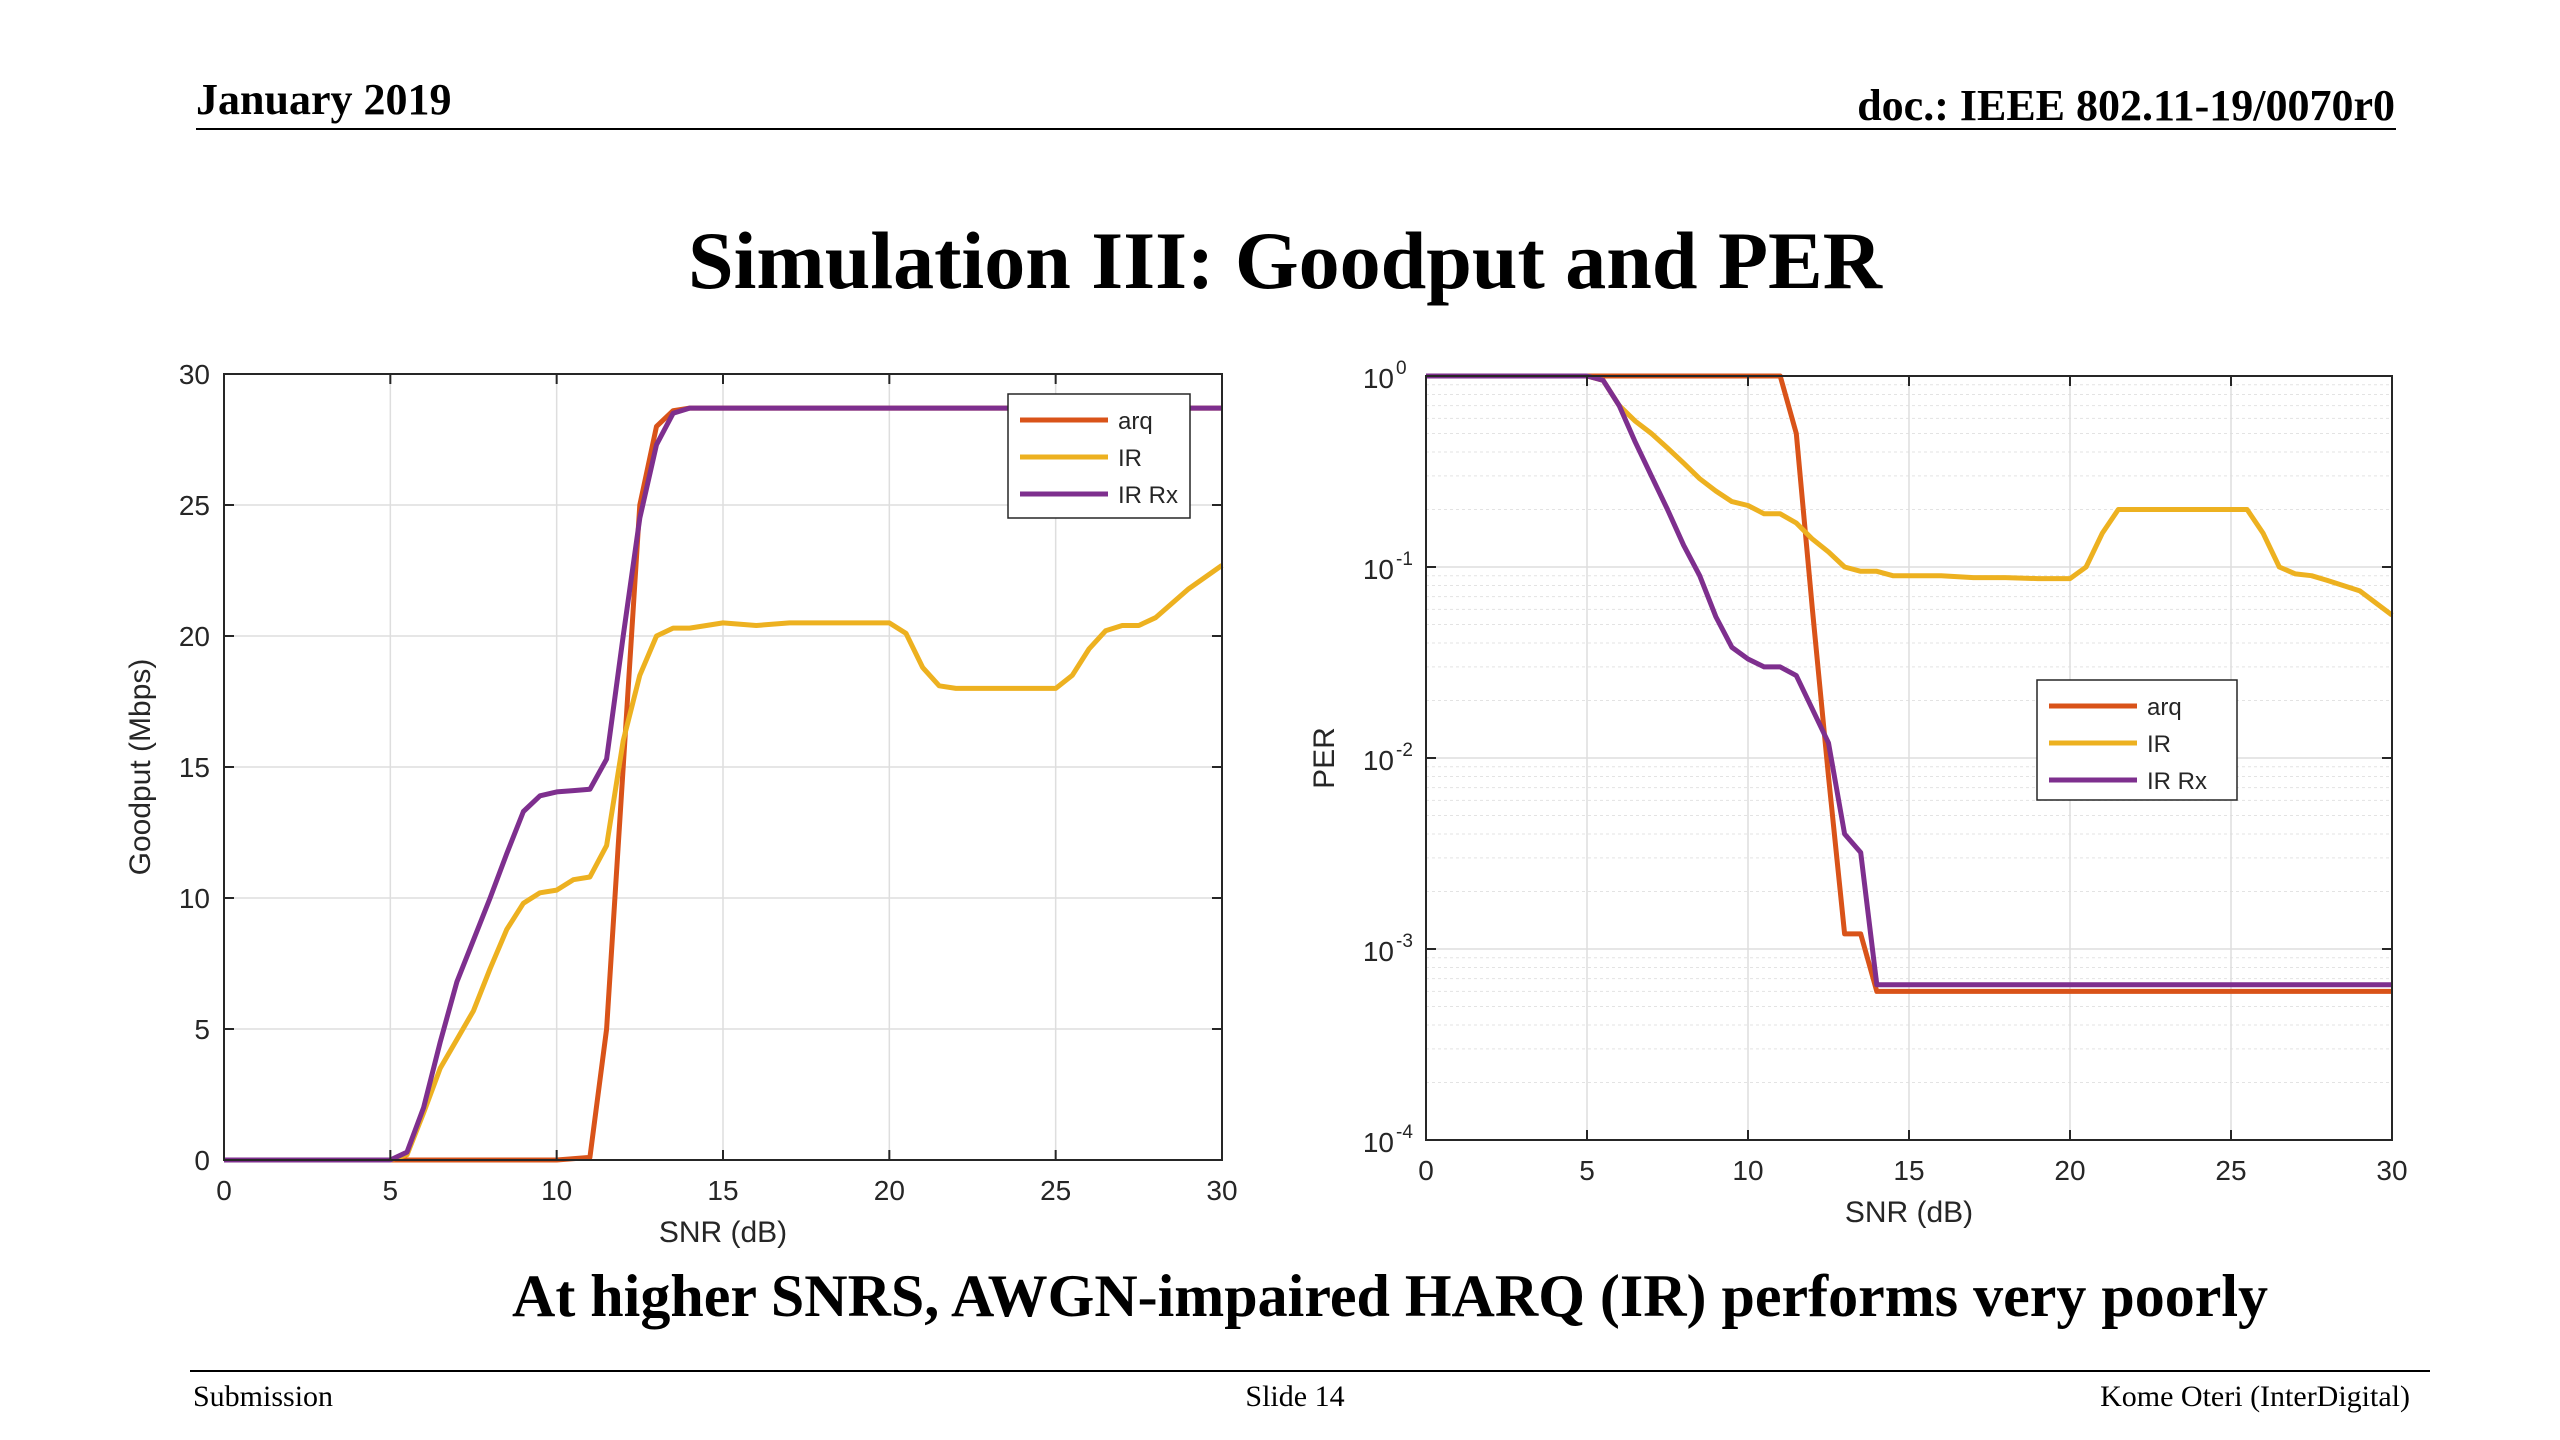 This screenshot has width=2560, height=1440. Describe the element at coordinates (1285, 260) in the screenshot. I see `slide-title: Simulation III: Goodput and PER` at that location.